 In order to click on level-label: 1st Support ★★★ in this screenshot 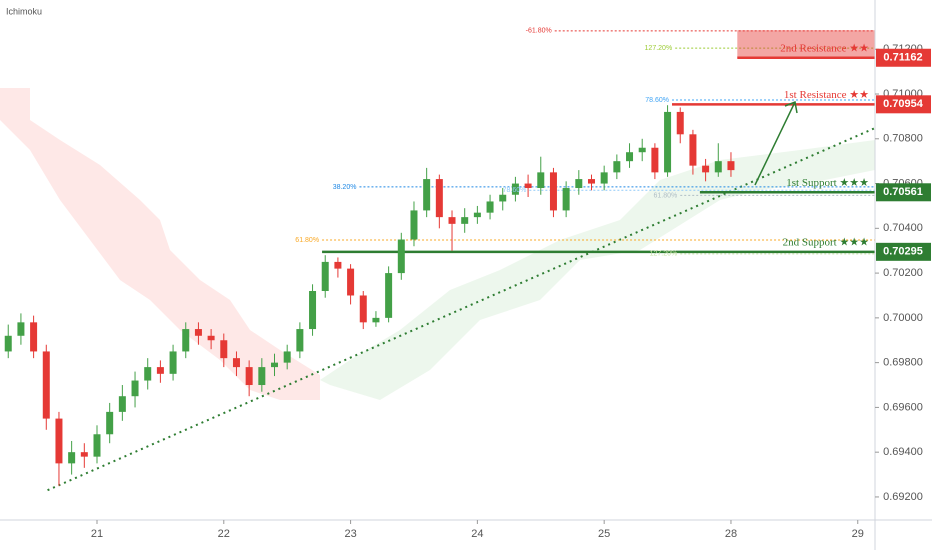, I will do `click(827, 183)`.